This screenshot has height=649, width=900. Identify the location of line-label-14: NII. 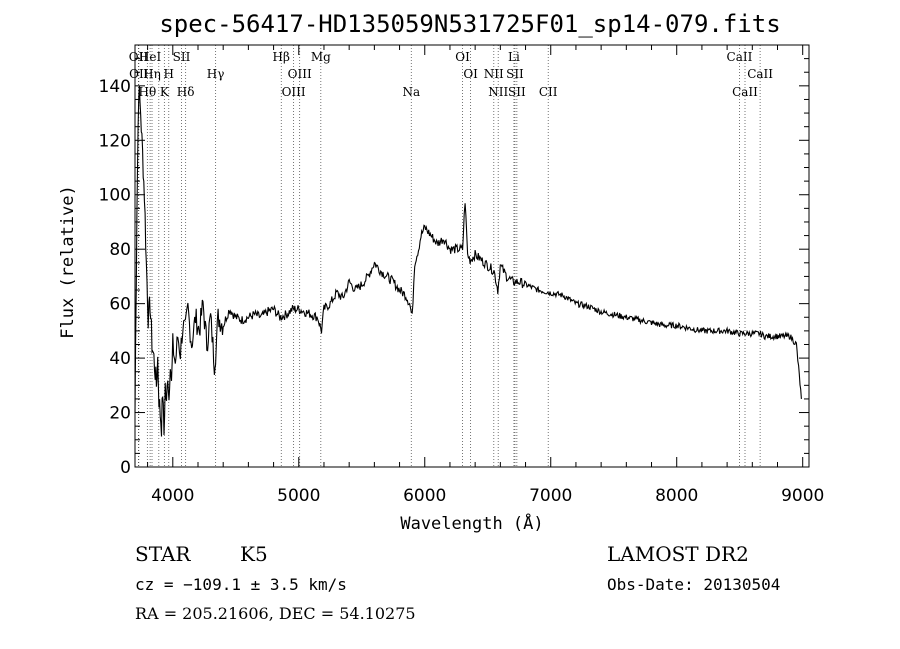
(494, 74).